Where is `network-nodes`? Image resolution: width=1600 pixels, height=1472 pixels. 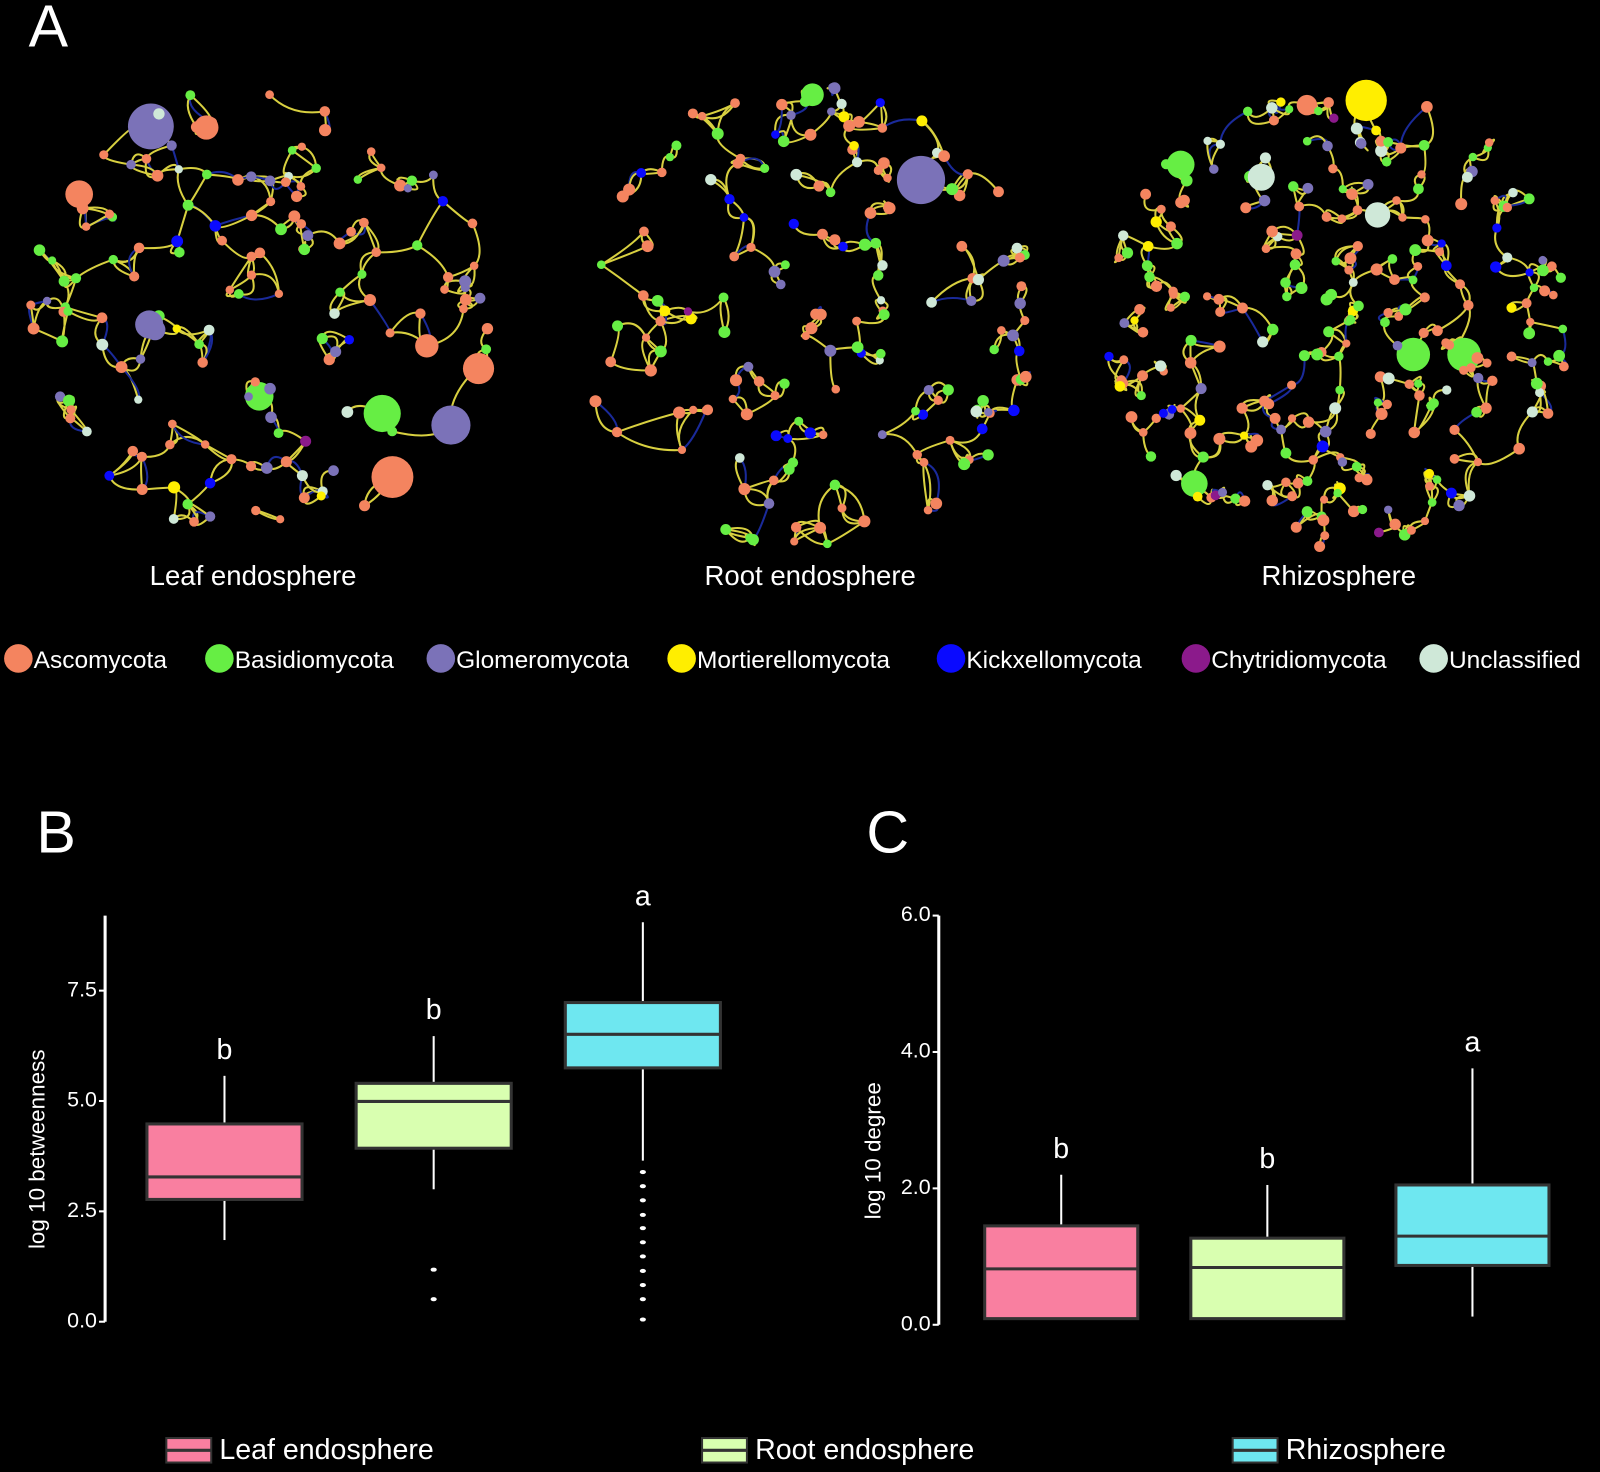 network-nodes is located at coordinates (810, 315).